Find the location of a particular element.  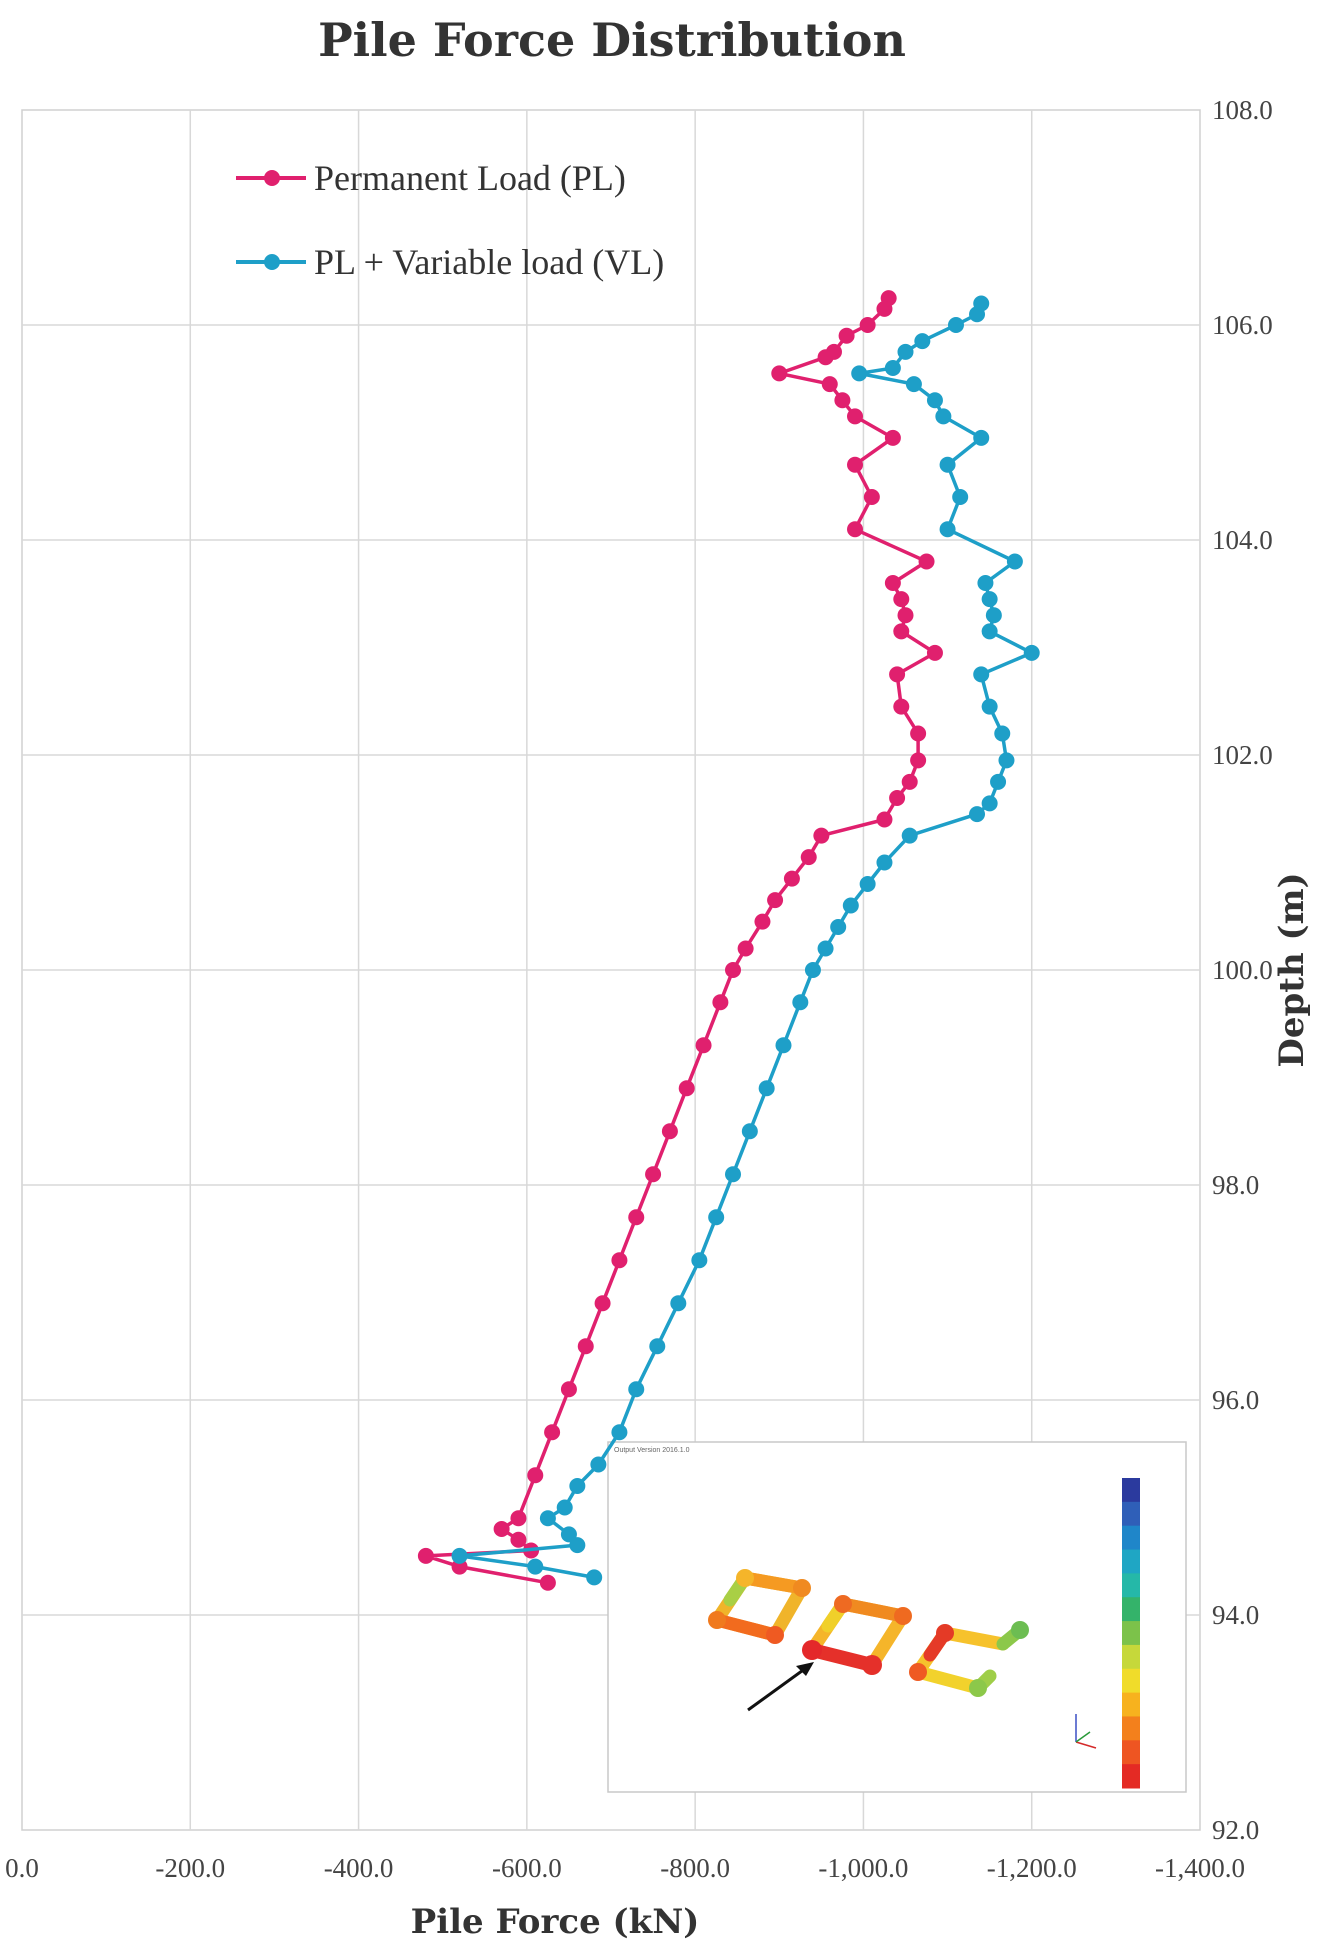

y-tick-label: 108.0 is located at coordinates (1242, 110).